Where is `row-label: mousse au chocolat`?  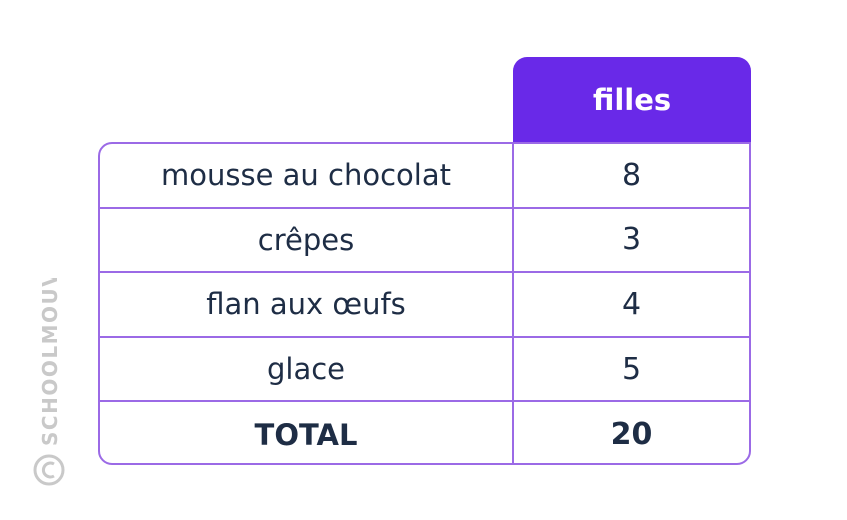
row-label: mousse au chocolat is located at coordinates (307, 175).